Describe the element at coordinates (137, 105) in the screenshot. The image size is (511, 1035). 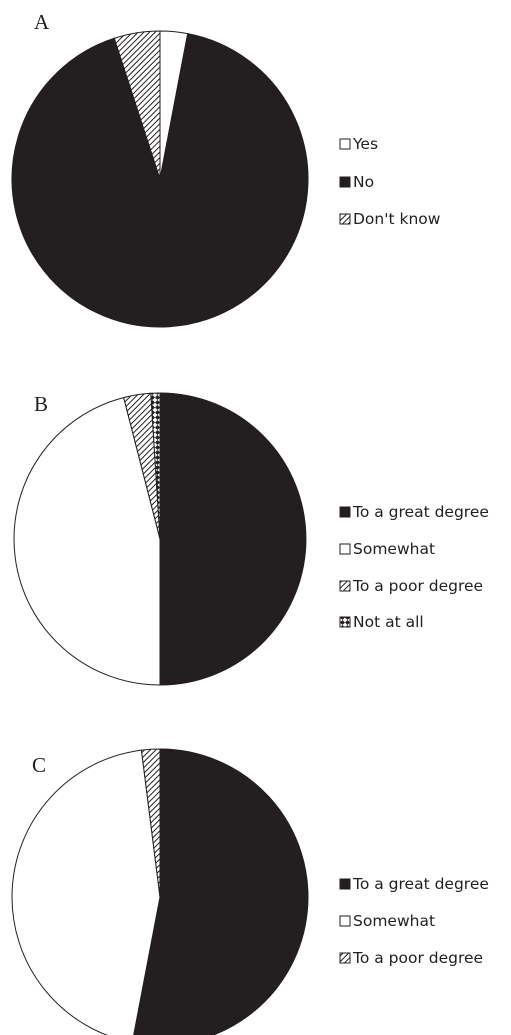
I see `pie-slice-don-t-know` at that location.